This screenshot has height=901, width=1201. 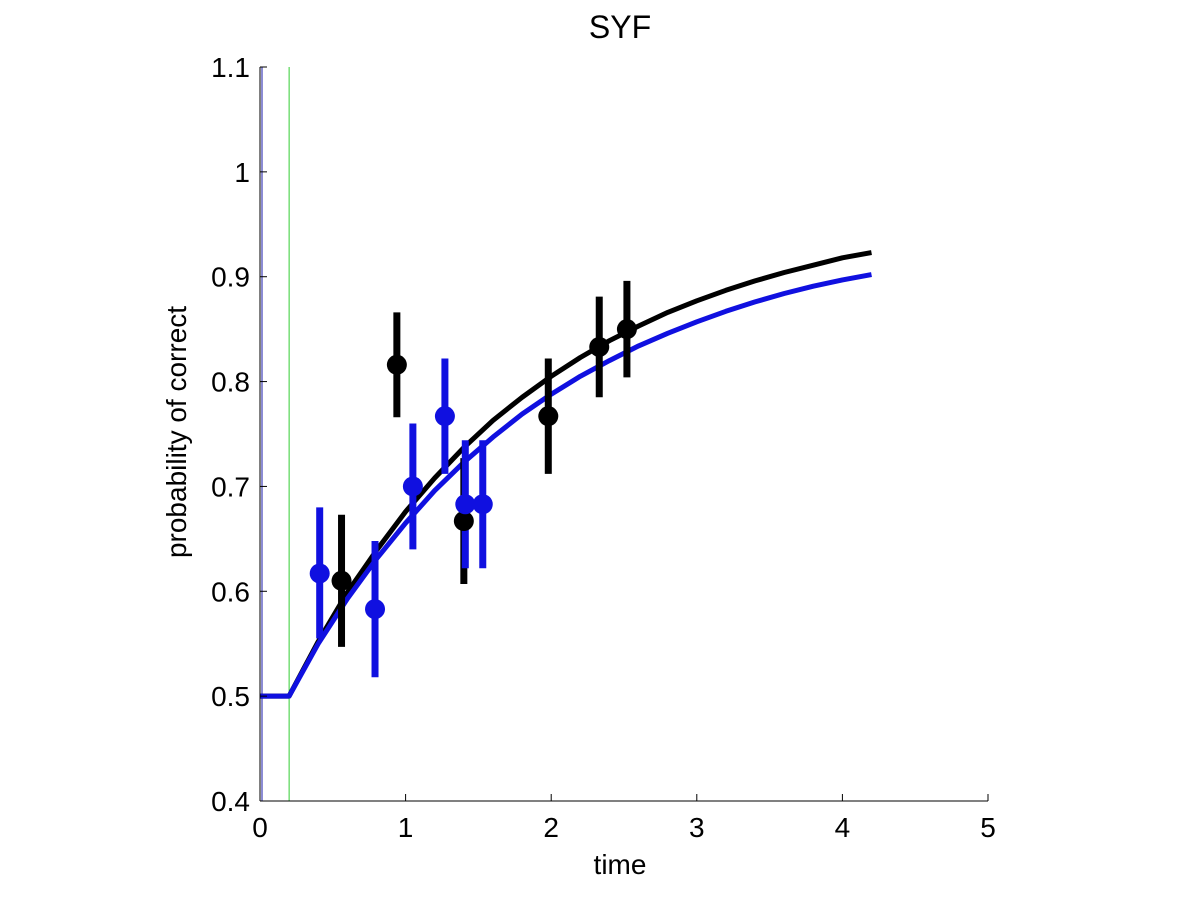 What do you see at coordinates (230, 67) in the screenshot?
I see `y-tick-label: 1.1` at bounding box center [230, 67].